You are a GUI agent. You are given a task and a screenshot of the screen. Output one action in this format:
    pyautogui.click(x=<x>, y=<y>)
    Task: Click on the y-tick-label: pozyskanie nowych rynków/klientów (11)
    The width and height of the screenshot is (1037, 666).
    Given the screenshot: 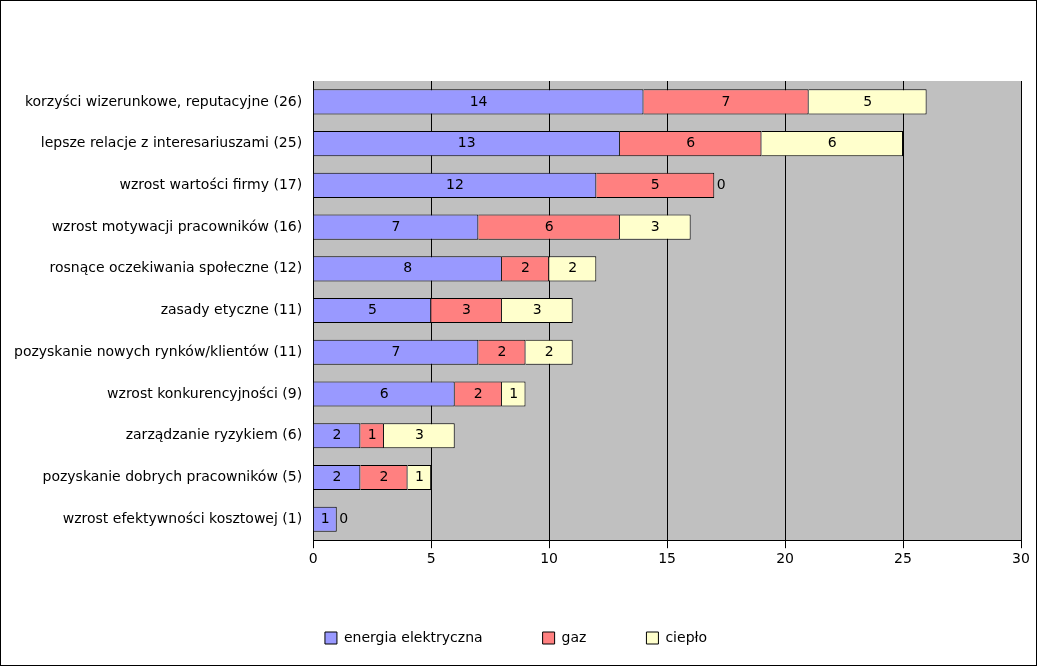 What is the action you would take?
    pyautogui.click(x=158, y=350)
    